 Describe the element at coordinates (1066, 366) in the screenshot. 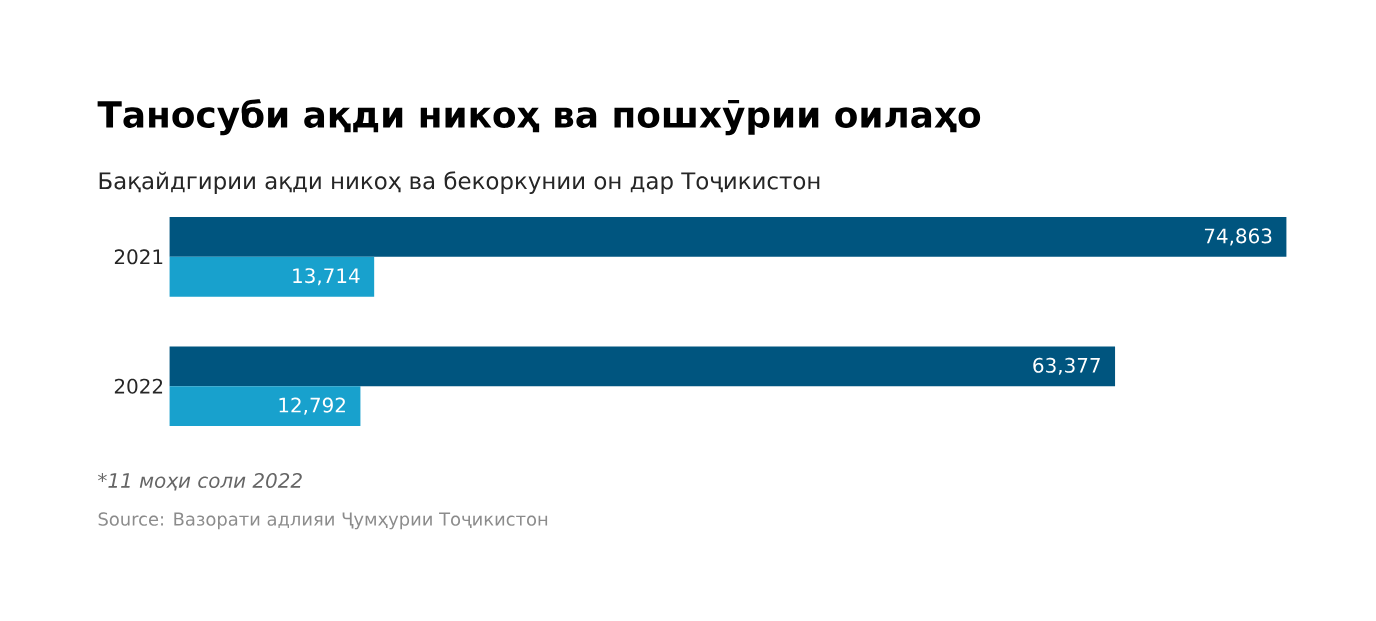

I see `data-label: 63,377` at that location.